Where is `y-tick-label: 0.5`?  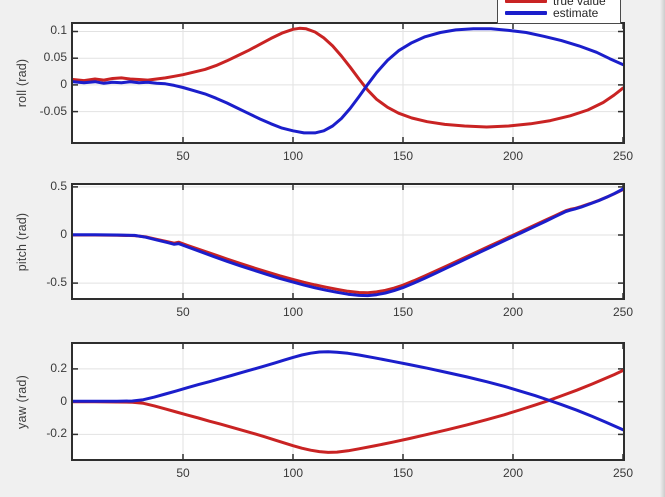
y-tick-label: 0.5 is located at coordinates (58, 185).